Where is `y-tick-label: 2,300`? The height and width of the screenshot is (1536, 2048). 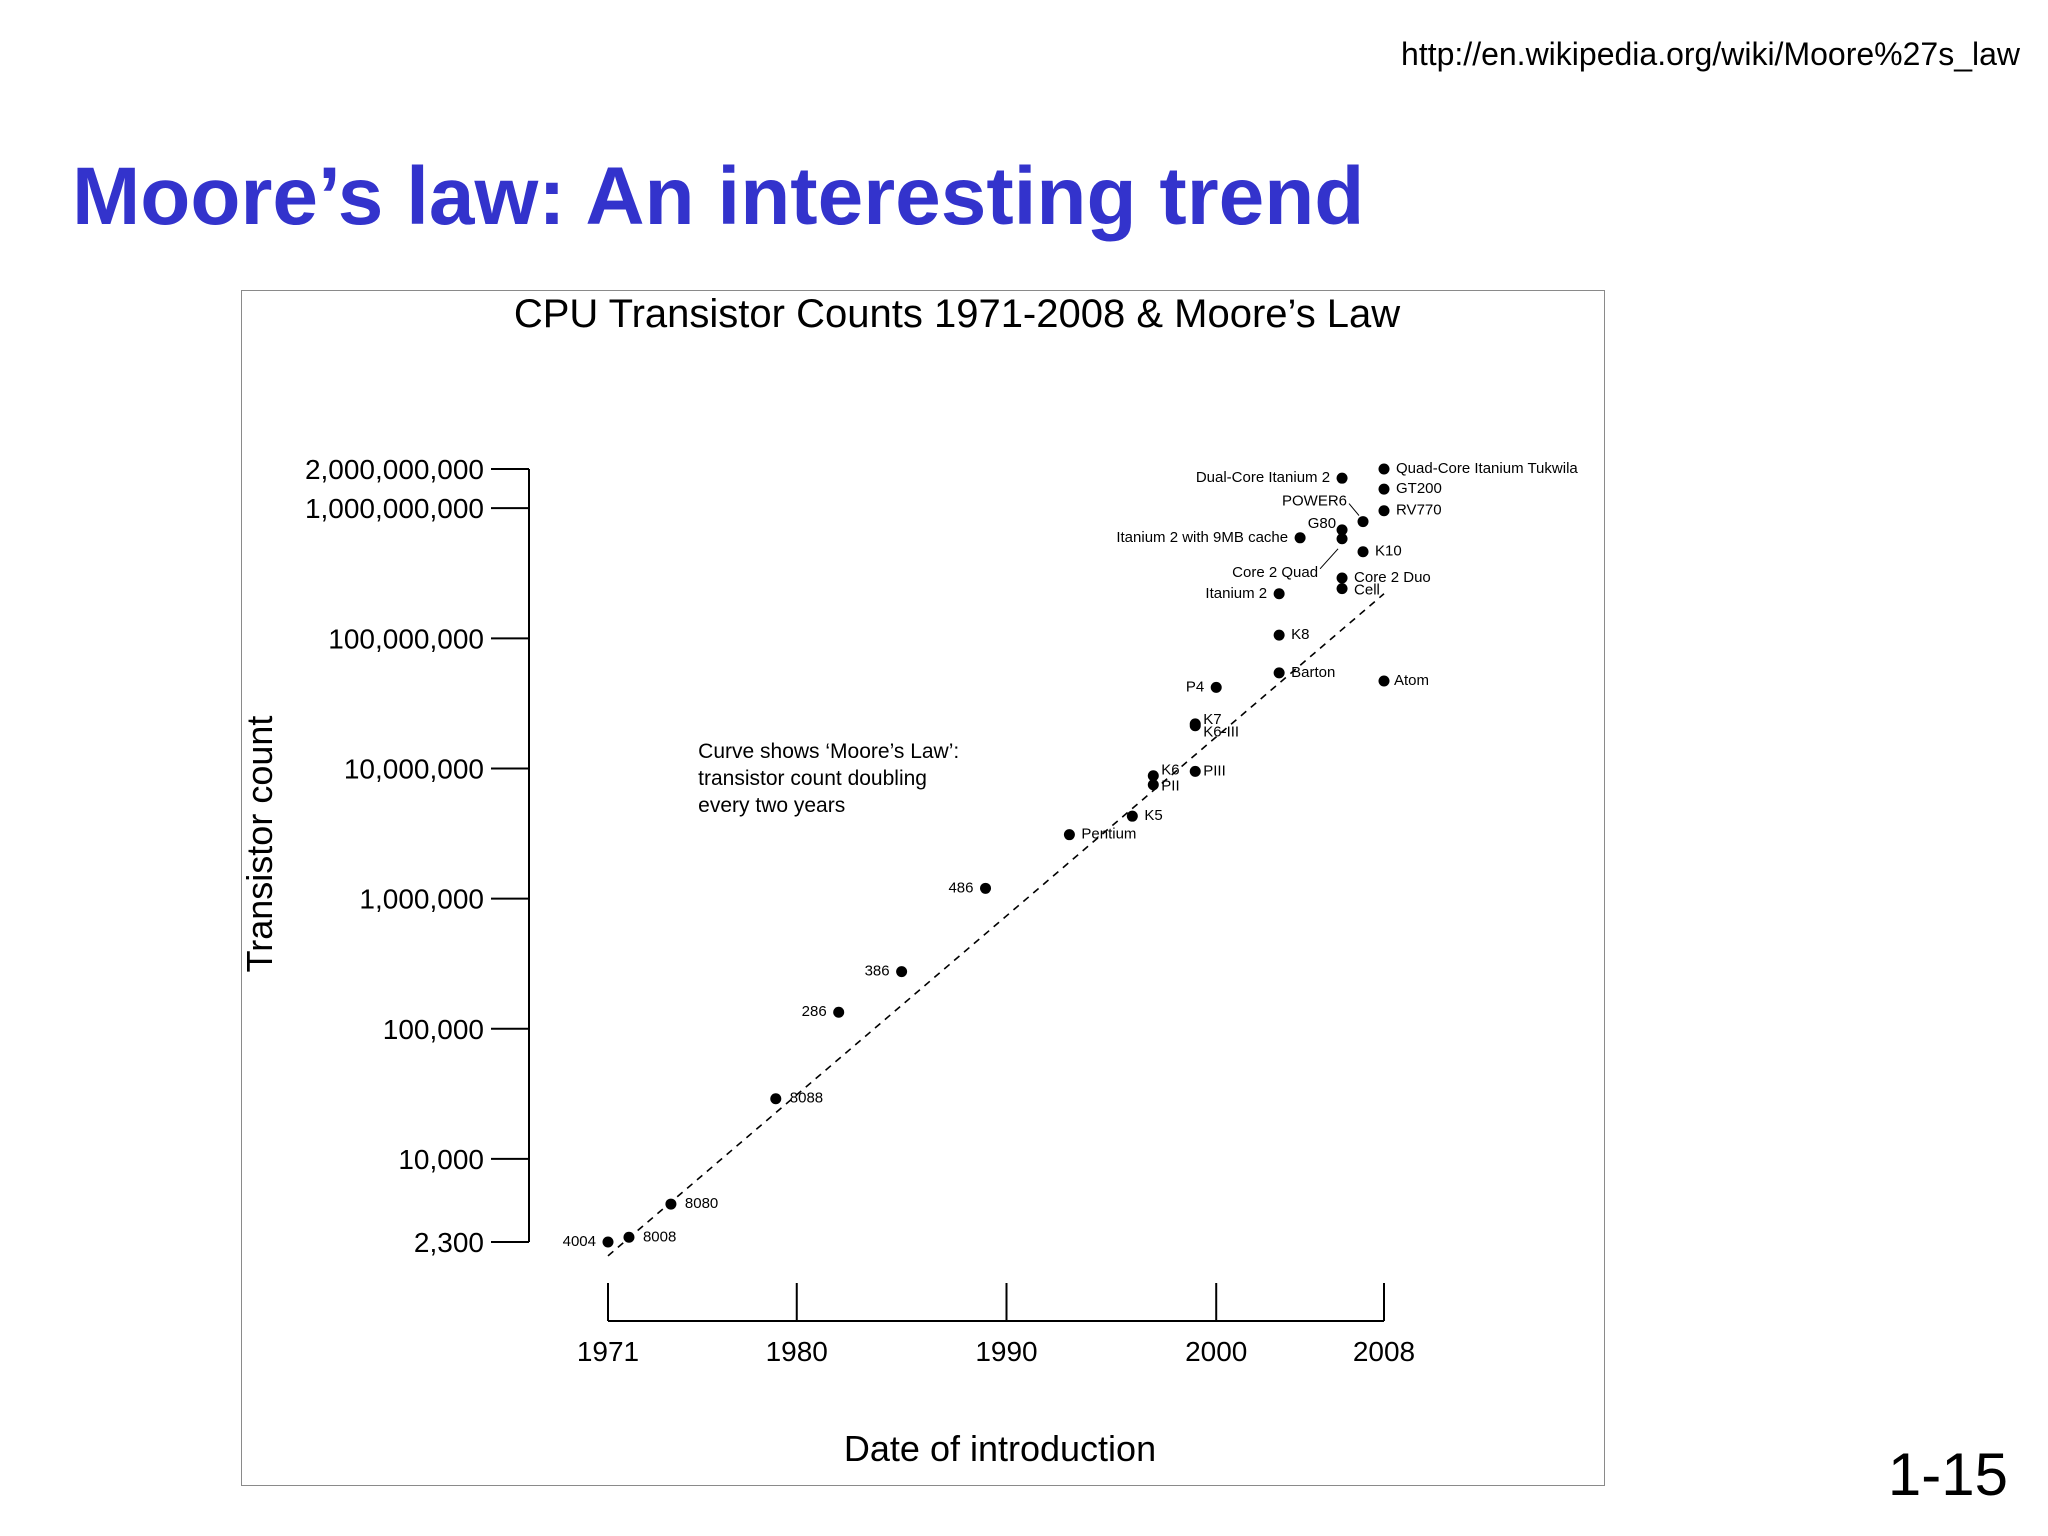
y-tick-label: 2,300 is located at coordinates (449, 1242).